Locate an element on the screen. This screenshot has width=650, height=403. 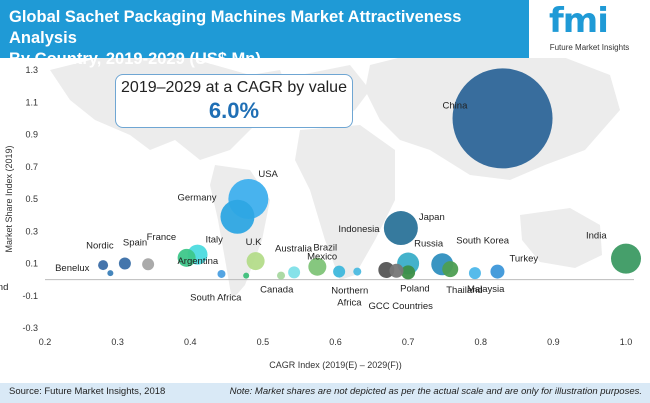
point-label: Japan is located at coordinates (432, 217).